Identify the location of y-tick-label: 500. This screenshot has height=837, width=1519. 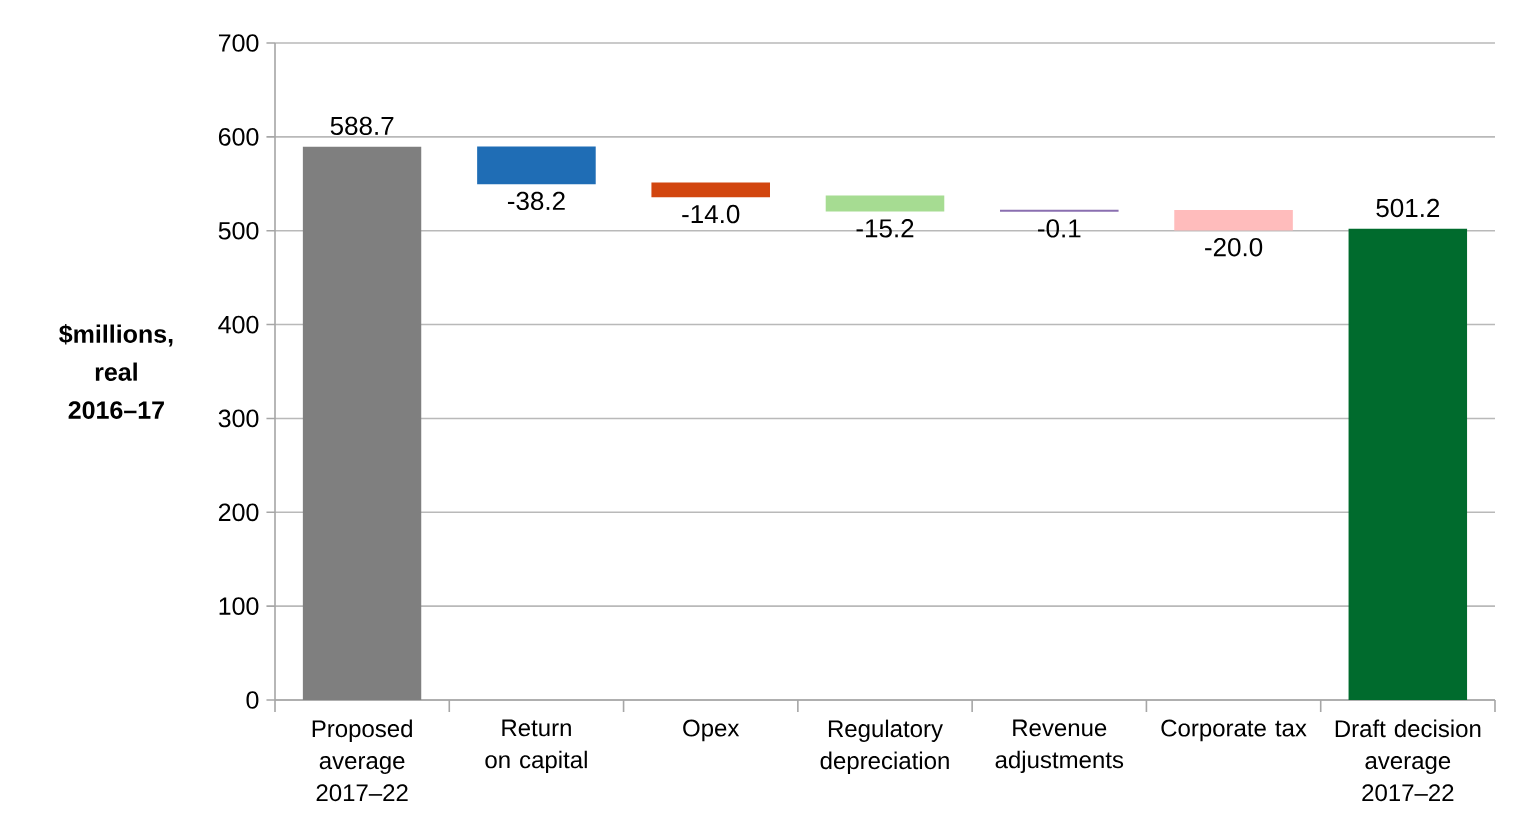
(238, 230).